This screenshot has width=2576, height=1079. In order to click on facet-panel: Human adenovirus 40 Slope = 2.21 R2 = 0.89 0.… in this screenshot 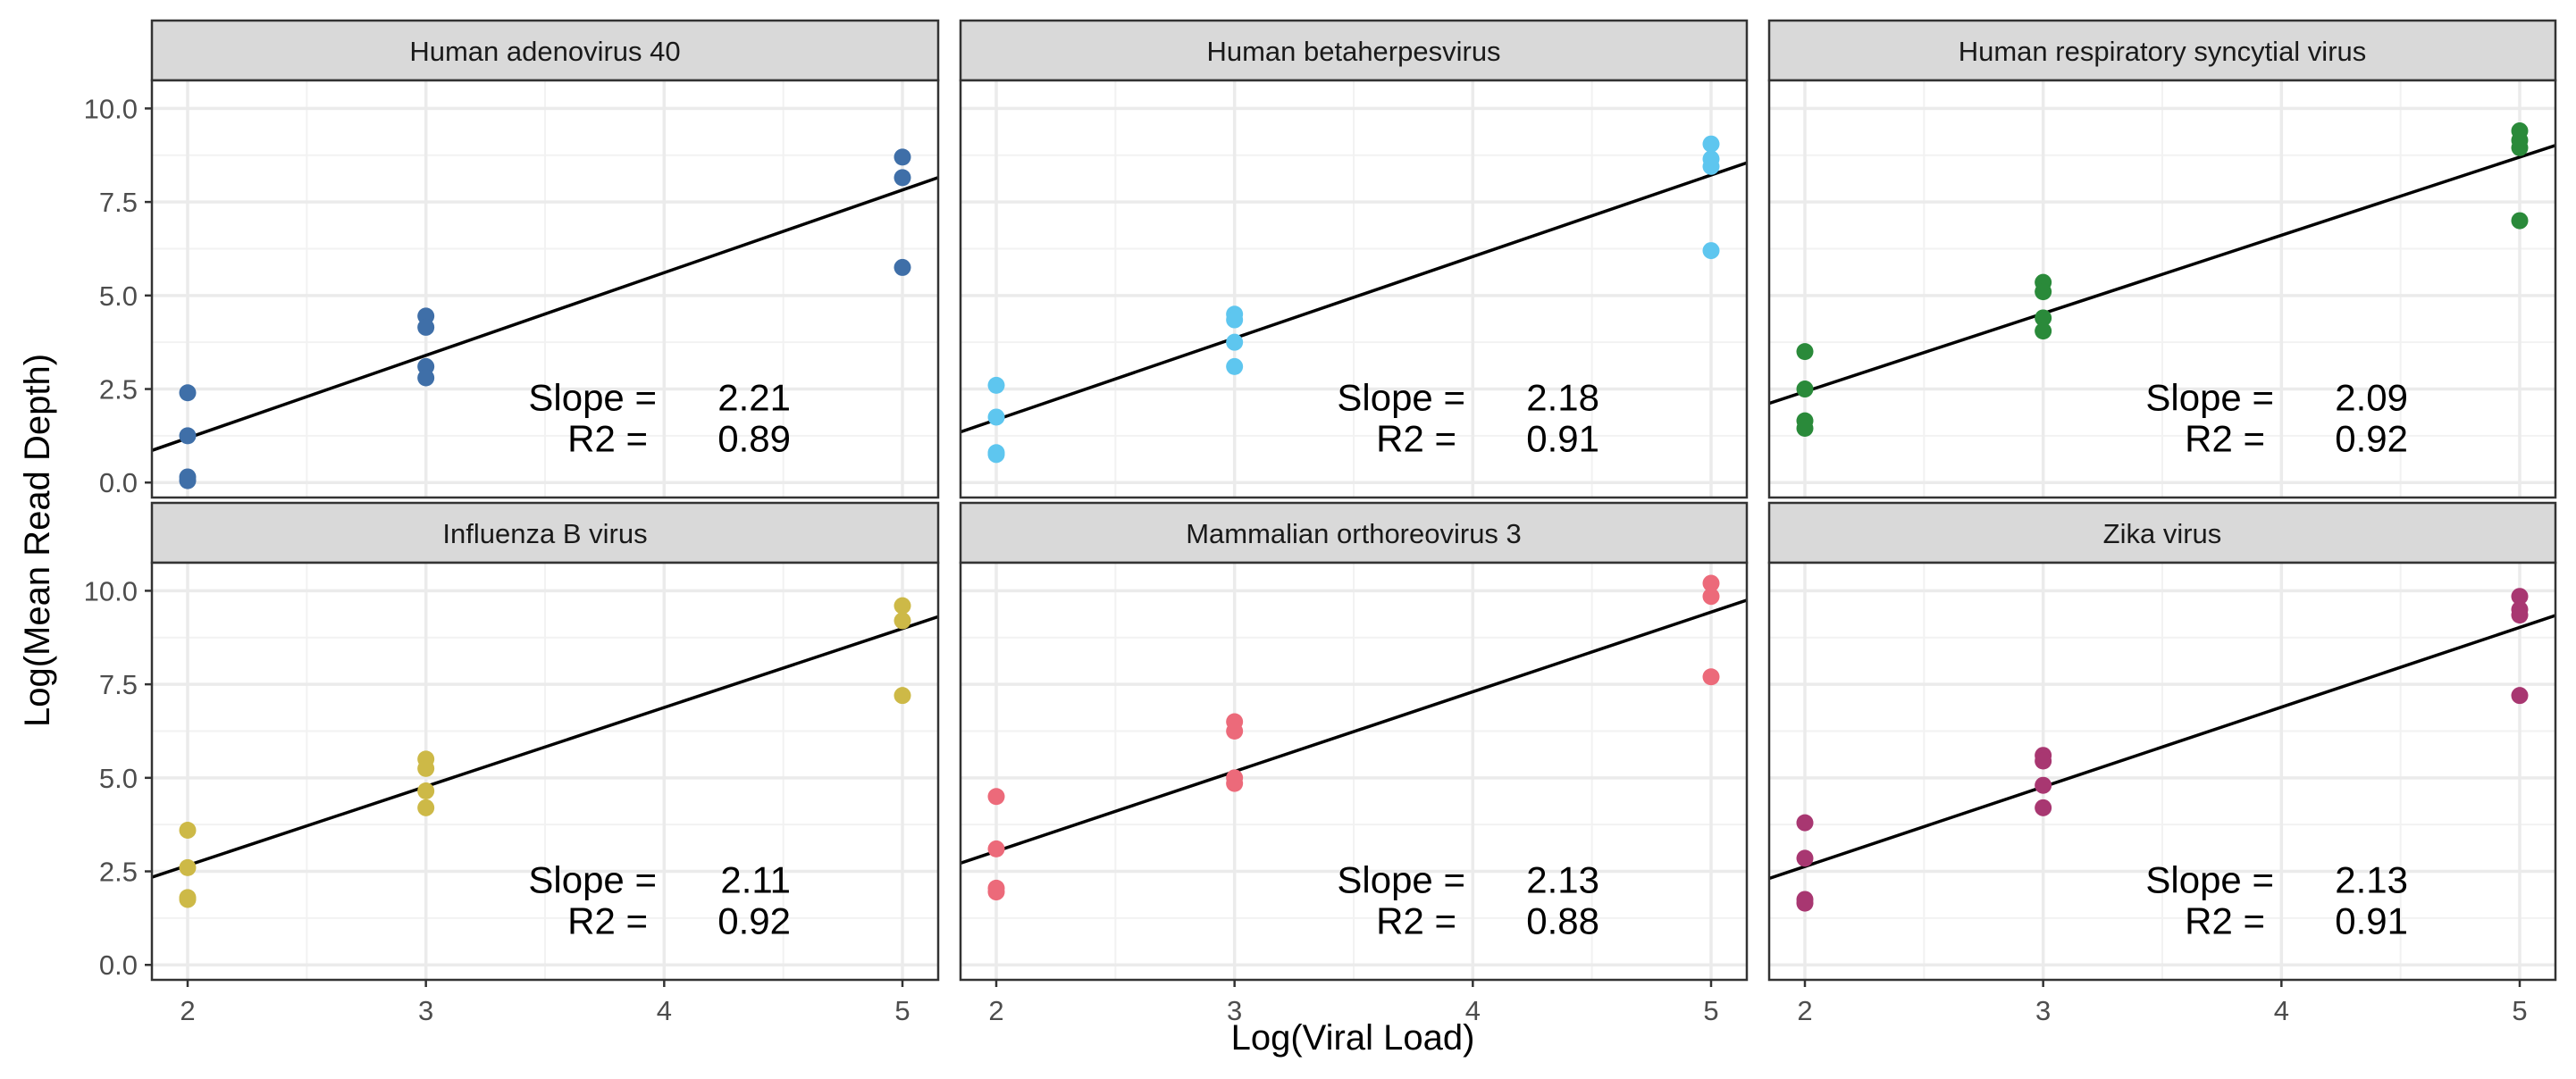, I will do `click(512, 259)`.